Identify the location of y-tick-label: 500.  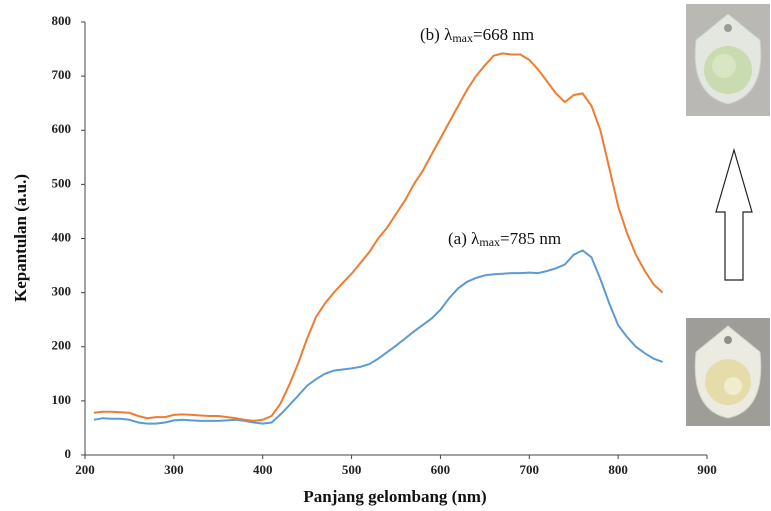
(62, 182).